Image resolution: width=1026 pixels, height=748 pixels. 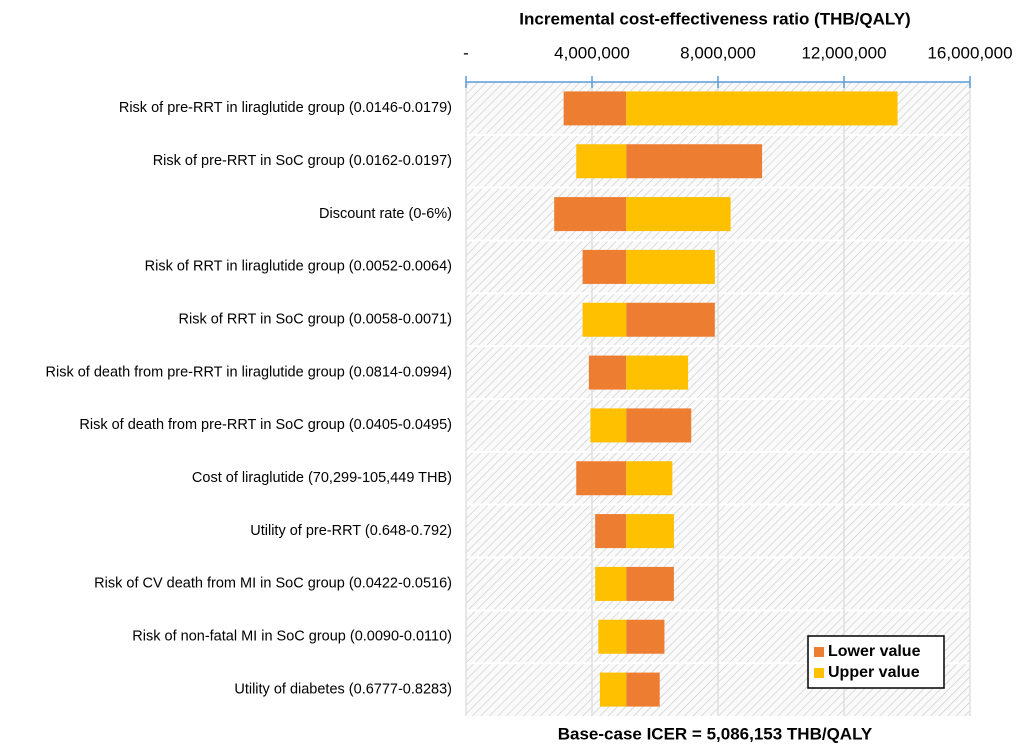 What do you see at coordinates (718, 52) in the screenshot?
I see `x-tick-label: 8,000,000` at bounding box center [718, 52].